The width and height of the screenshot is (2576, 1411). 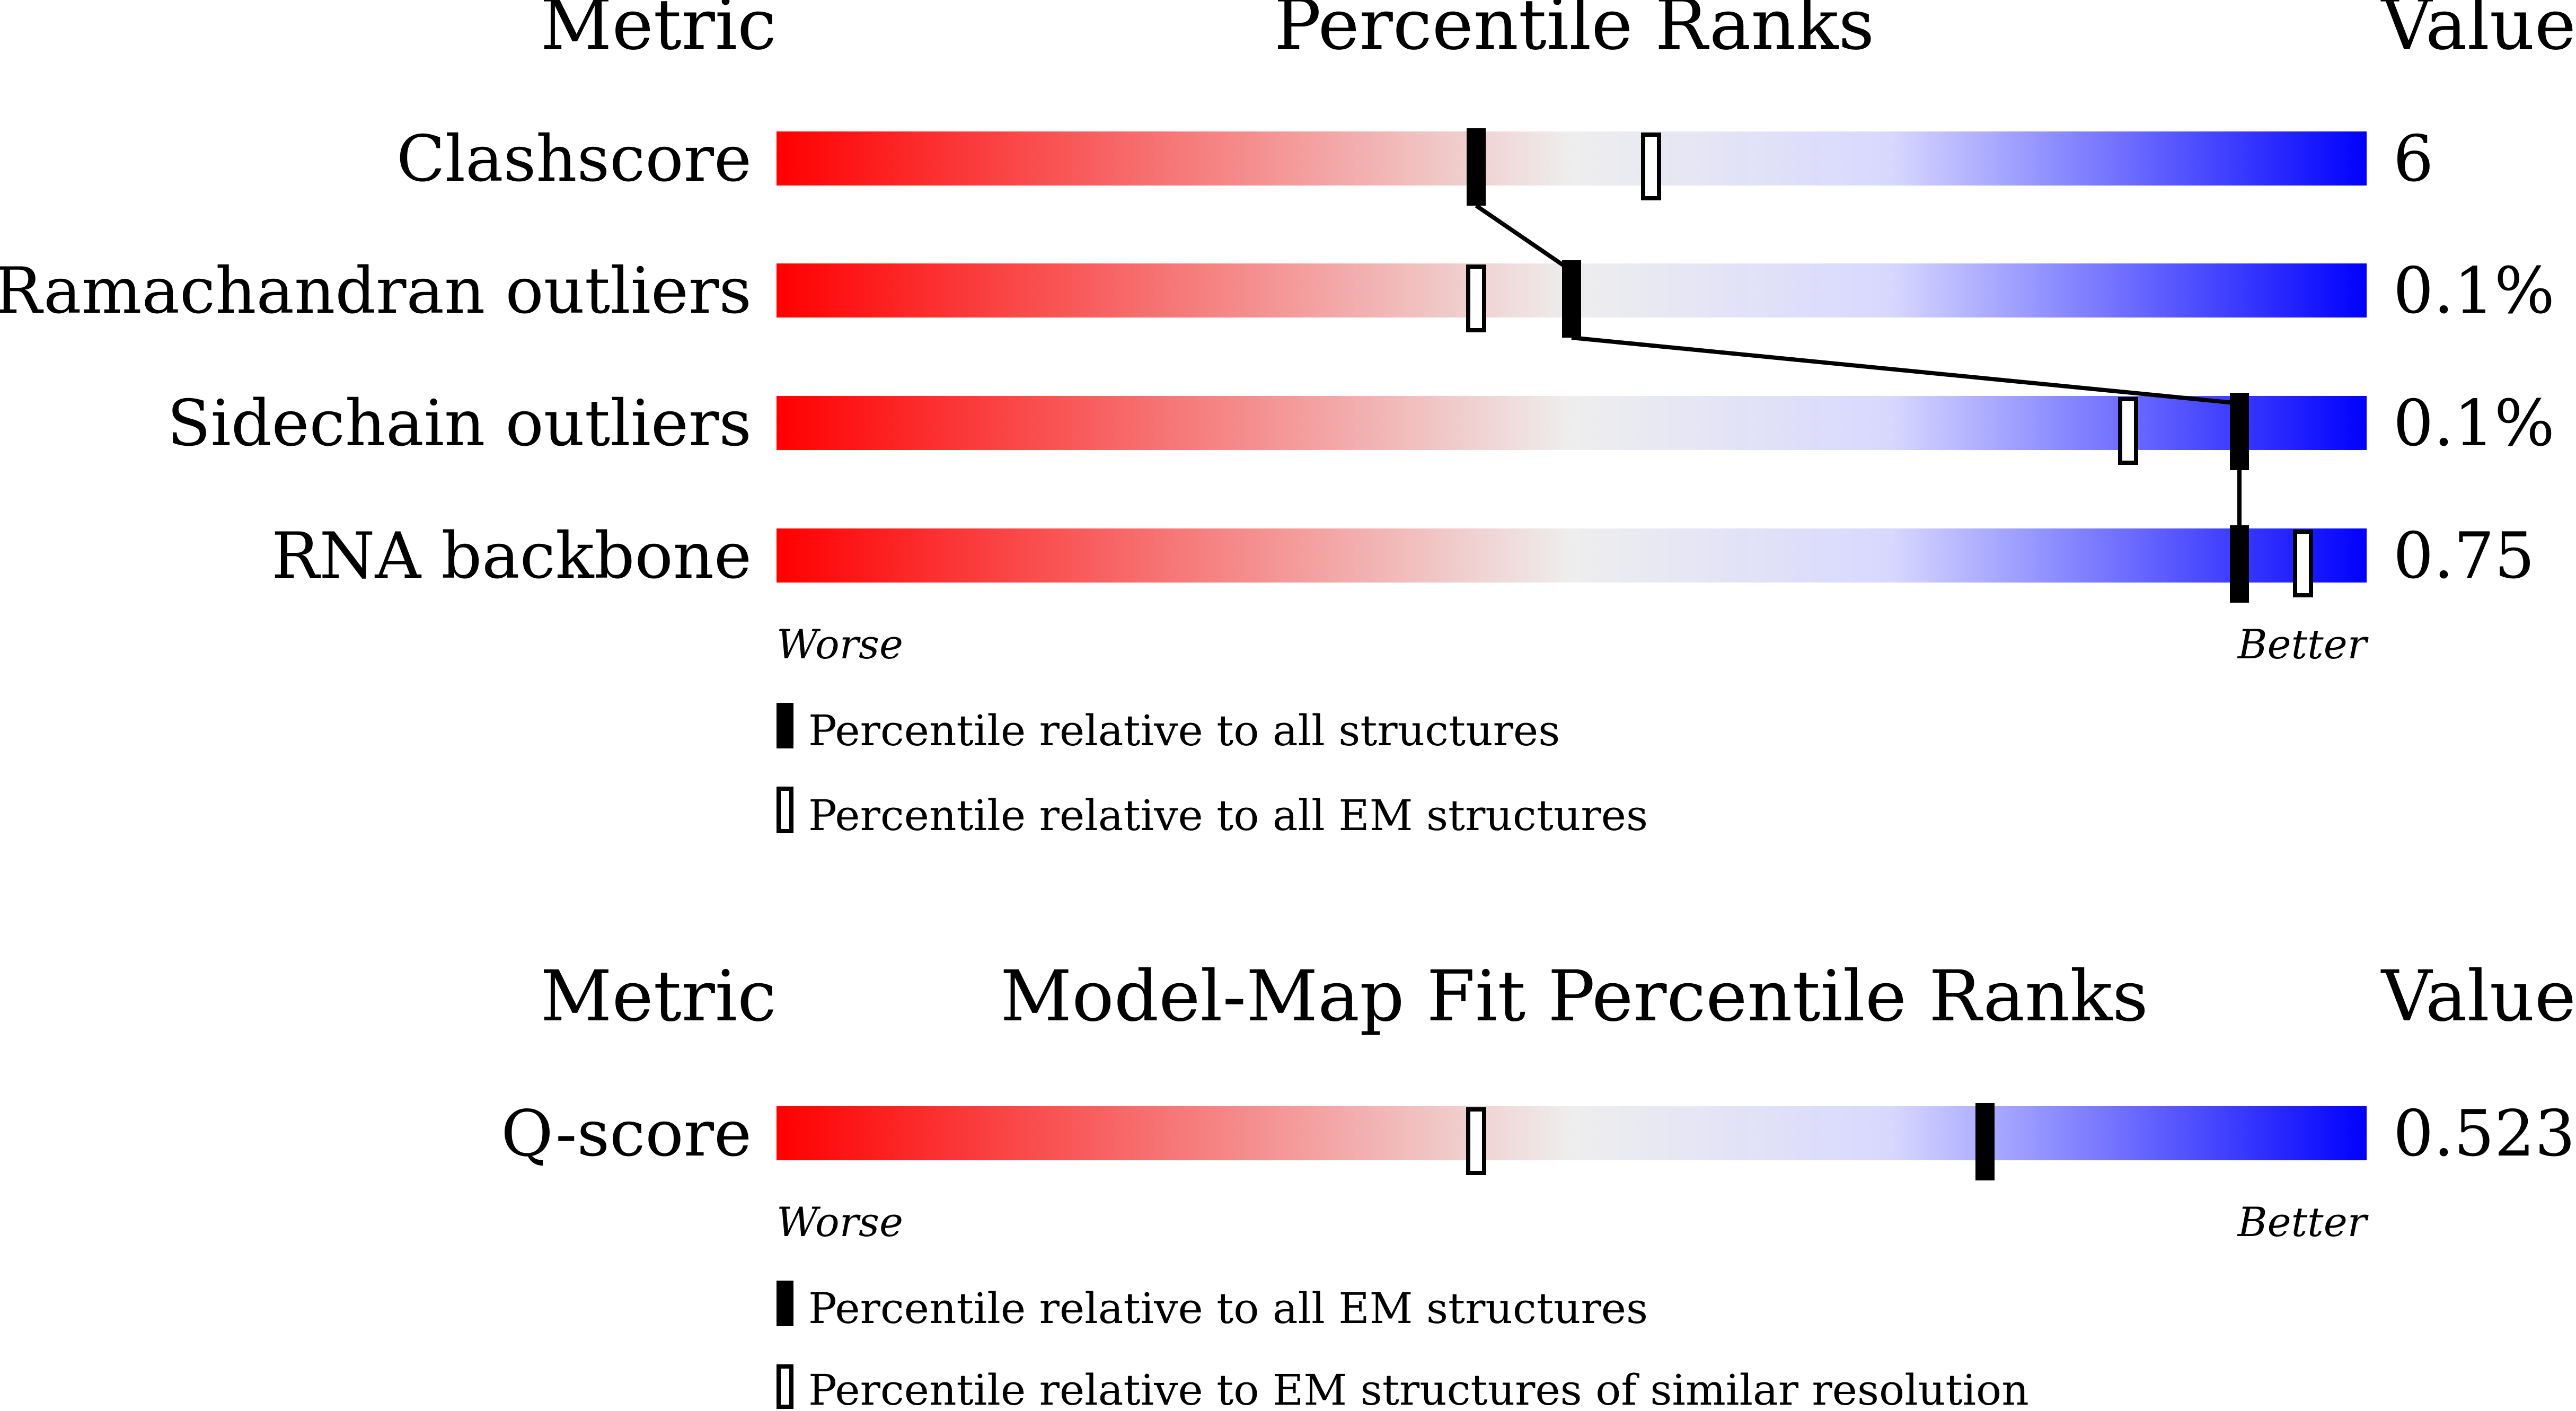 I want to click on metric-label: Sidechain outliers, so click(x=459, y=424).